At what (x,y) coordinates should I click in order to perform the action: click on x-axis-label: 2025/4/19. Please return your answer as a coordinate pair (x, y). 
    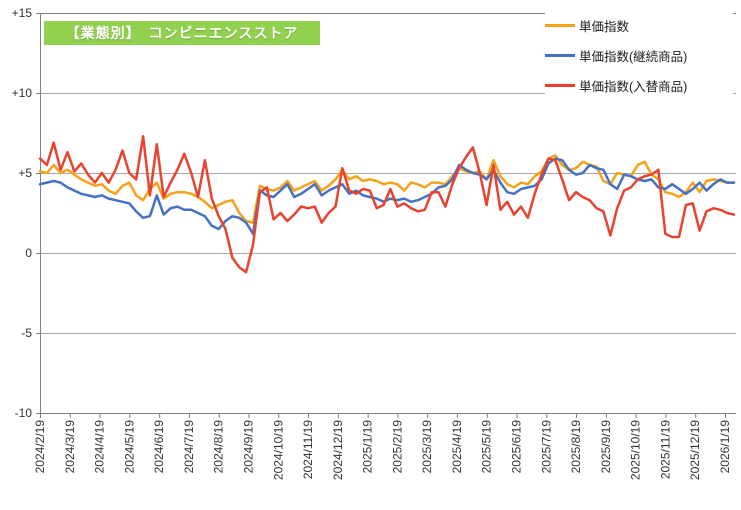
    Looking at the image, I should click on (457, 447).